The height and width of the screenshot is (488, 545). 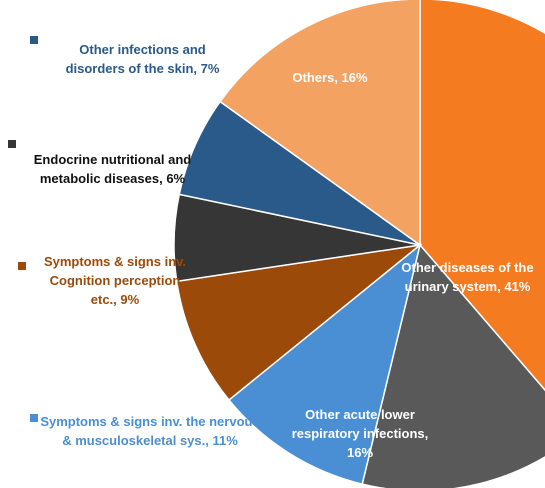 I want to click on pie-slice, so click(x=299, y=322).